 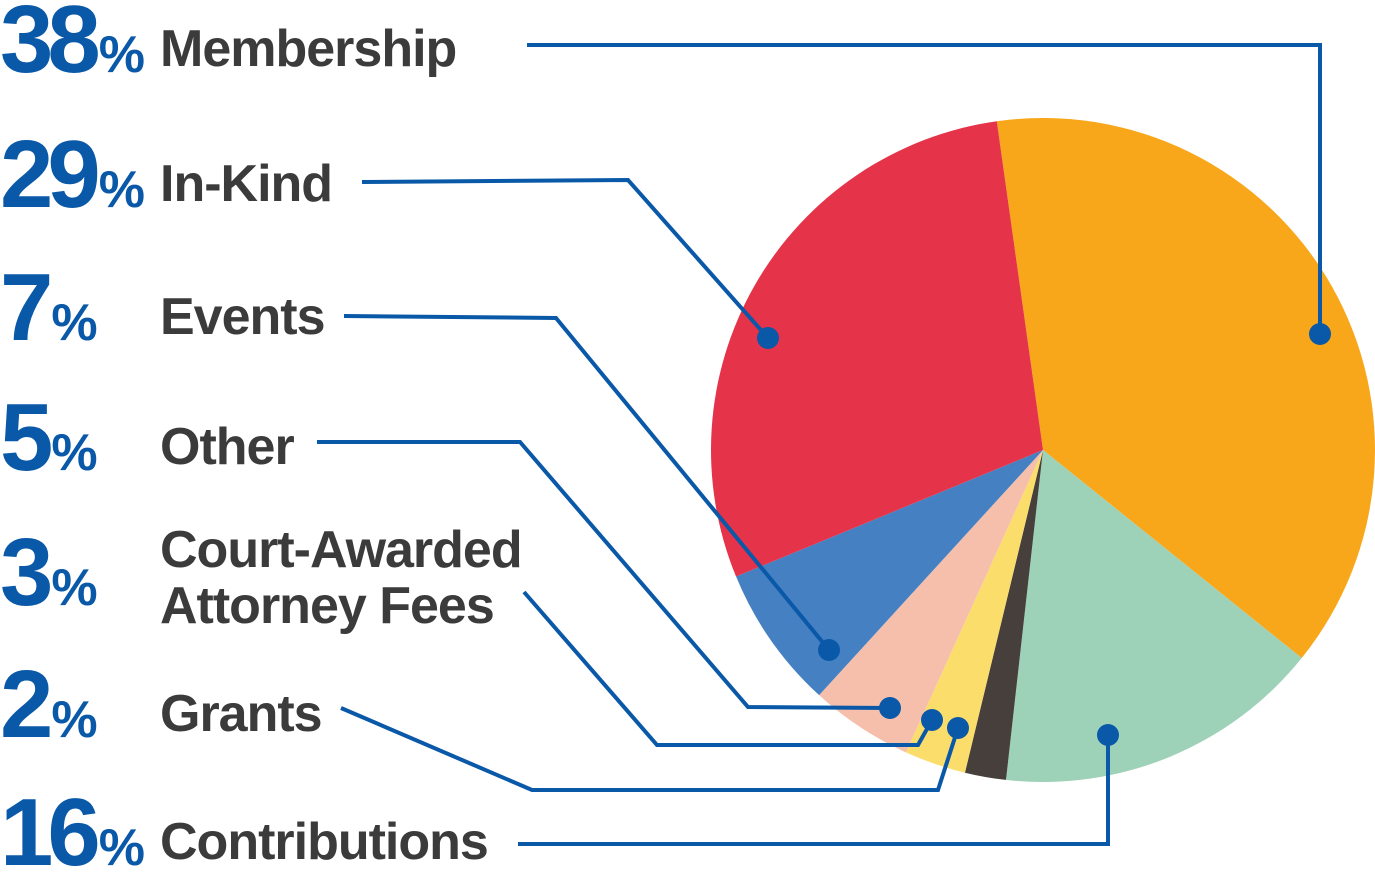 What do you see at coordinates (324, 842) in the screenshot?
I see `label-contributions: Contributions` at bounding box center [324, 842].